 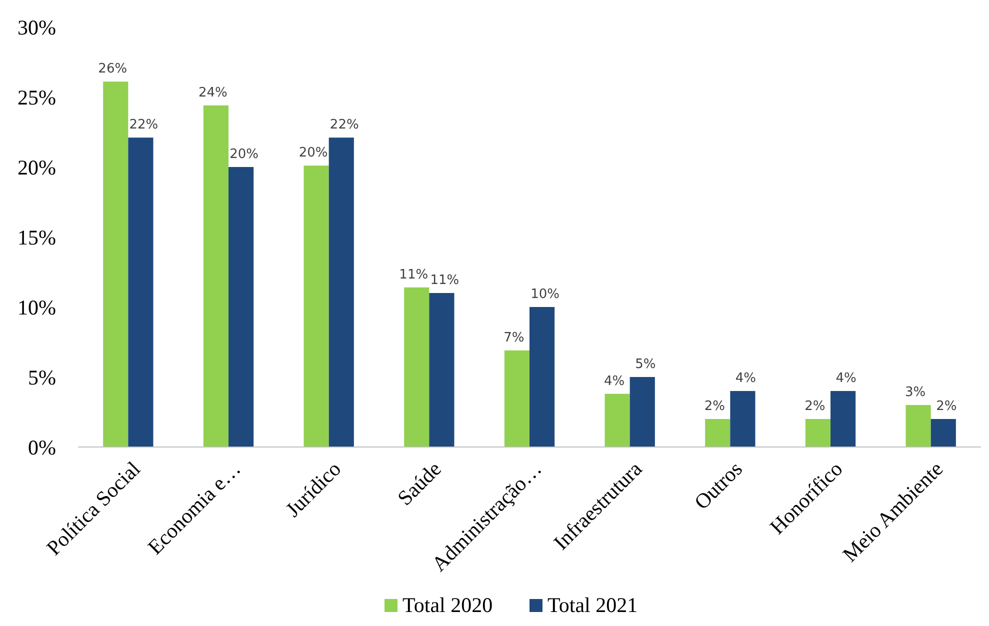 What do you see at coordinates (42, 377) in the screenshot?
I see `y-tick-label: 5%` at bounding box center [42, 377].